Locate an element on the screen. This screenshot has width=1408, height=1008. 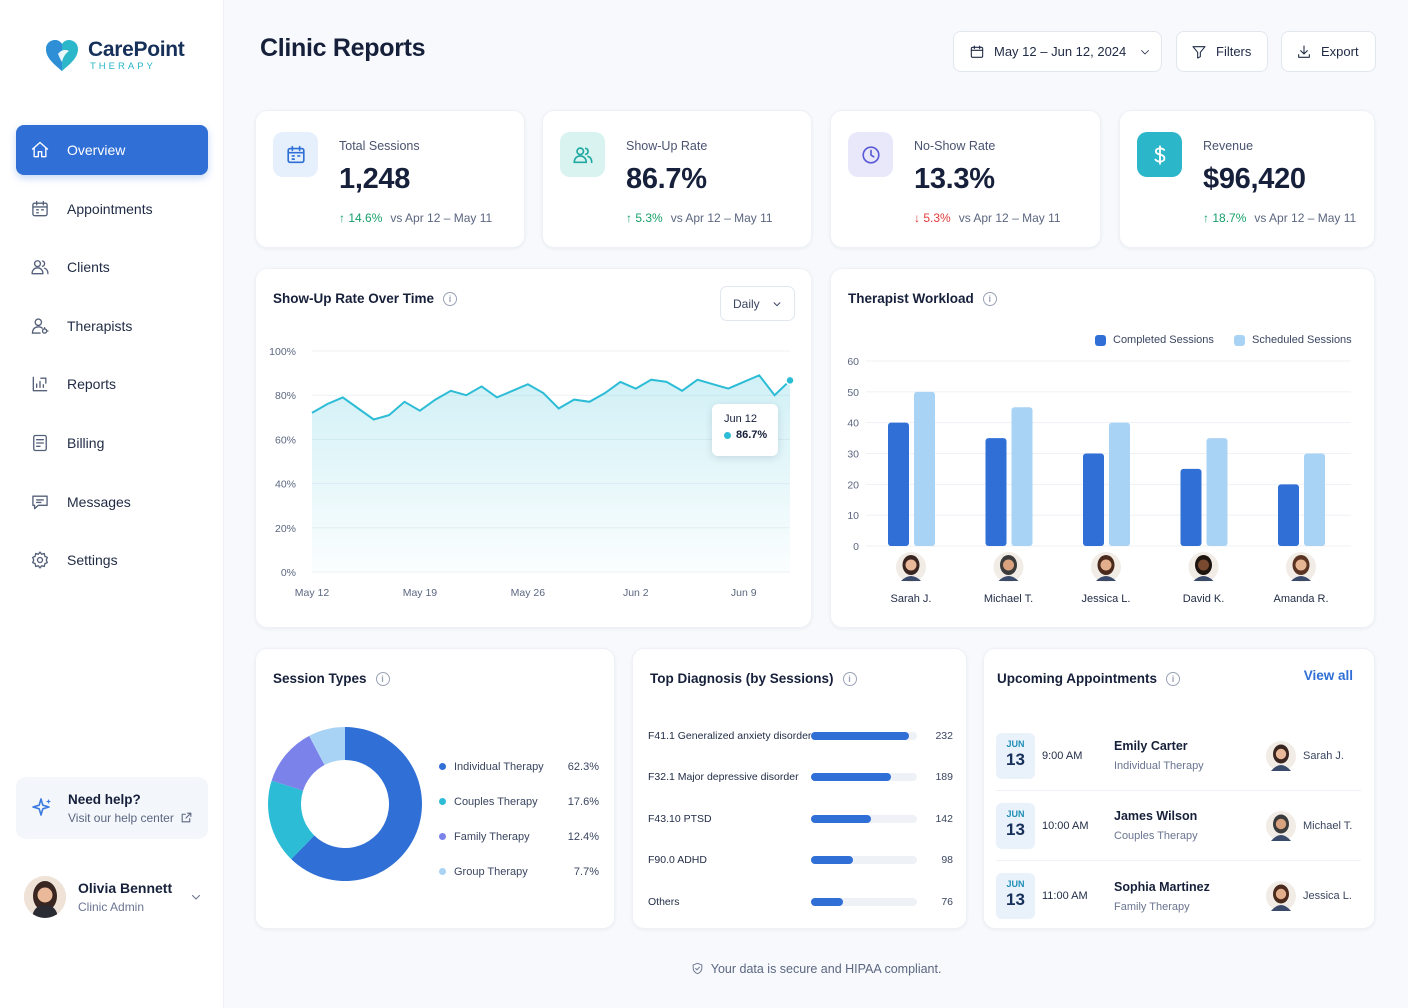
therapist-name: Michael T. is located at coordinates (1328, 825).